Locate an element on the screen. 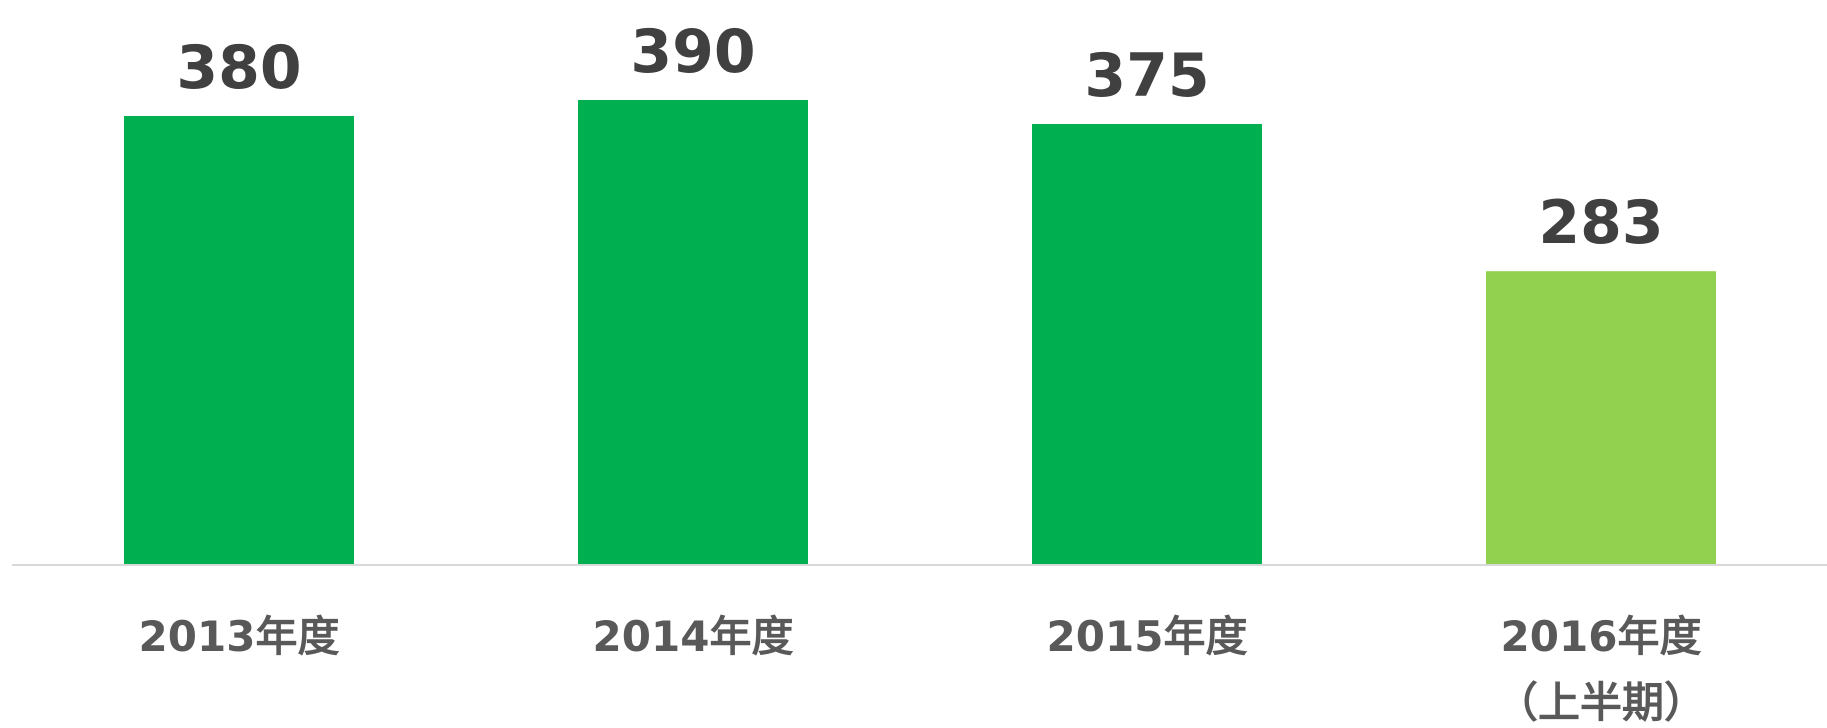 The height and width of the screenshot is (728, 1827). value-label: 375 is located at coordinates (1146, 76).